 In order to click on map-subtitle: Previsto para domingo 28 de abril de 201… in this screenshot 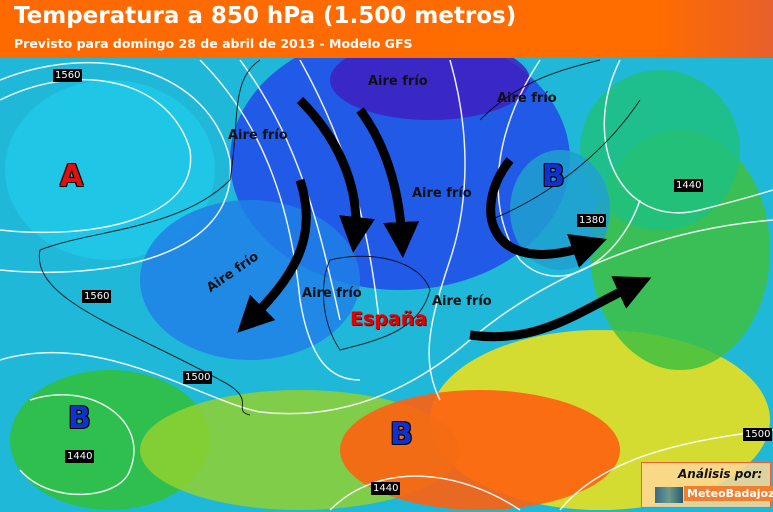, I will do `click(213, 43)`.